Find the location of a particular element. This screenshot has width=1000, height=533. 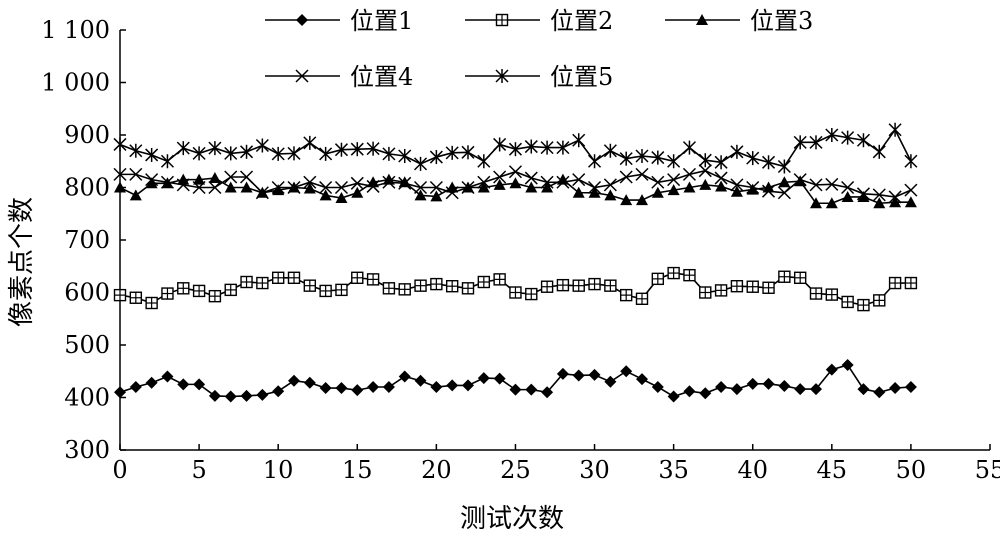

x-tick-label: 0 is located at coordinates (119, 470).